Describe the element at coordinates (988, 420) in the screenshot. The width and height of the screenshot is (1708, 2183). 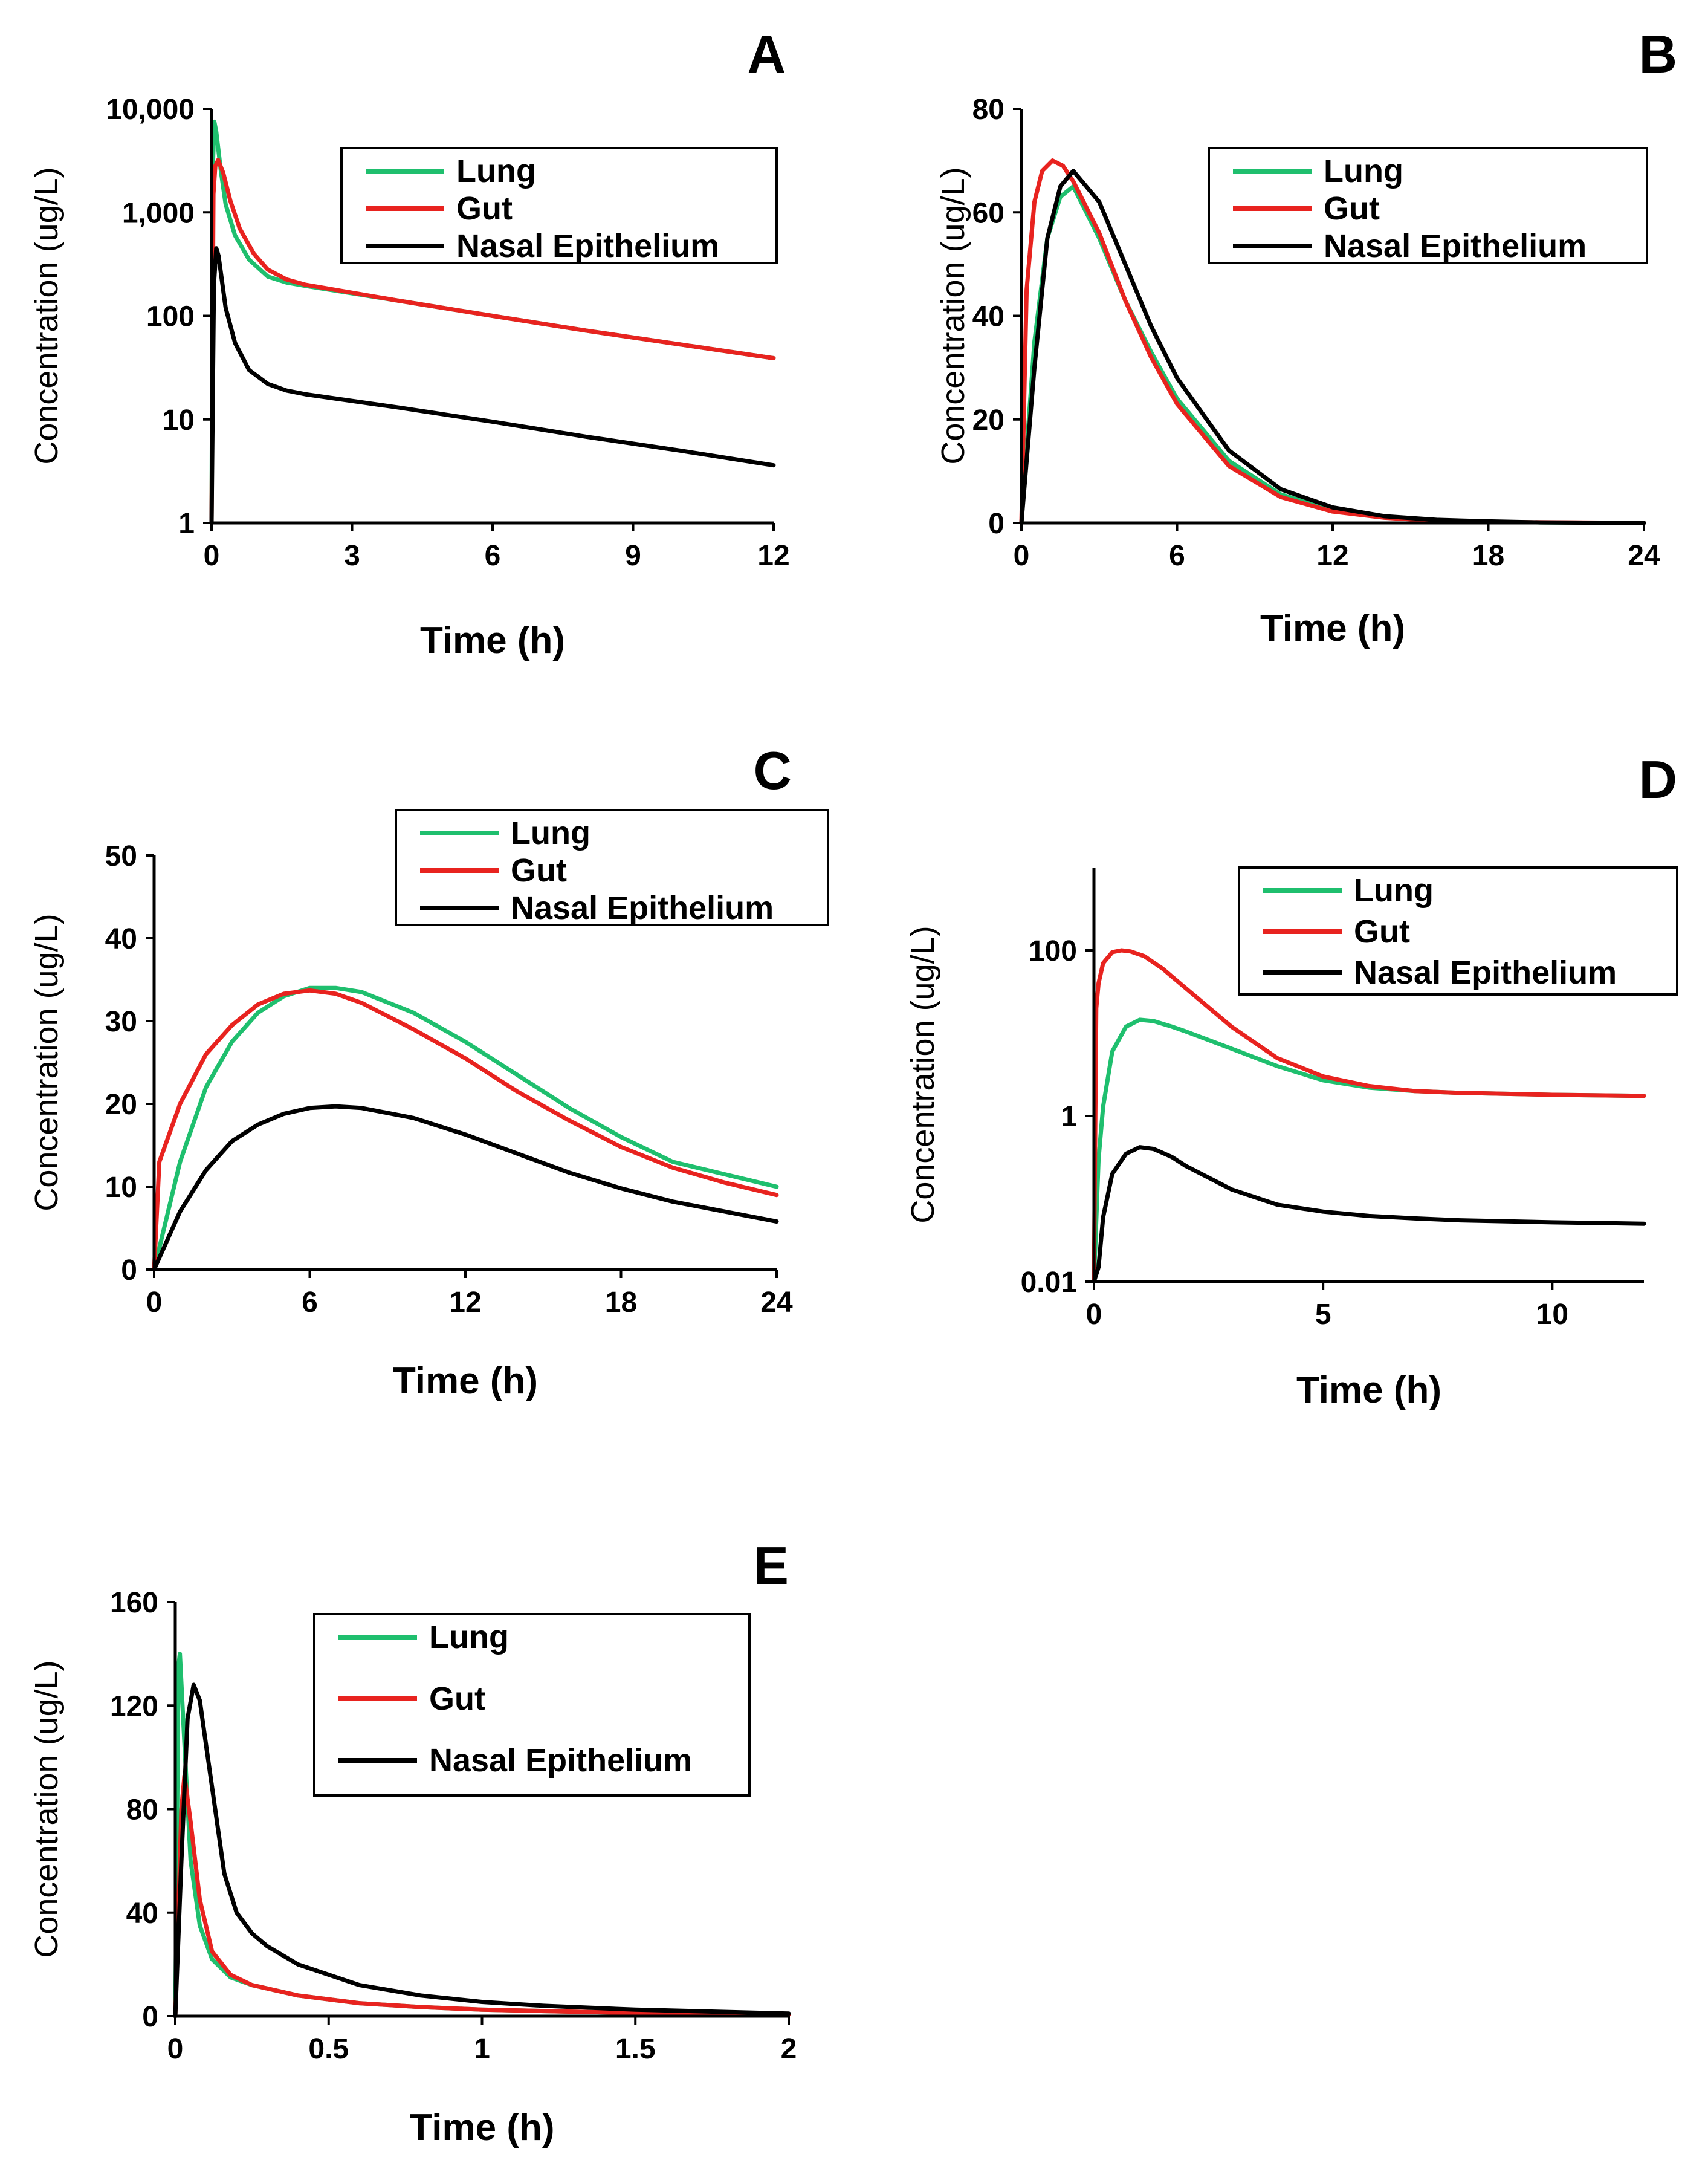
I see `panel-b-y-tick-label: 20` at that location.